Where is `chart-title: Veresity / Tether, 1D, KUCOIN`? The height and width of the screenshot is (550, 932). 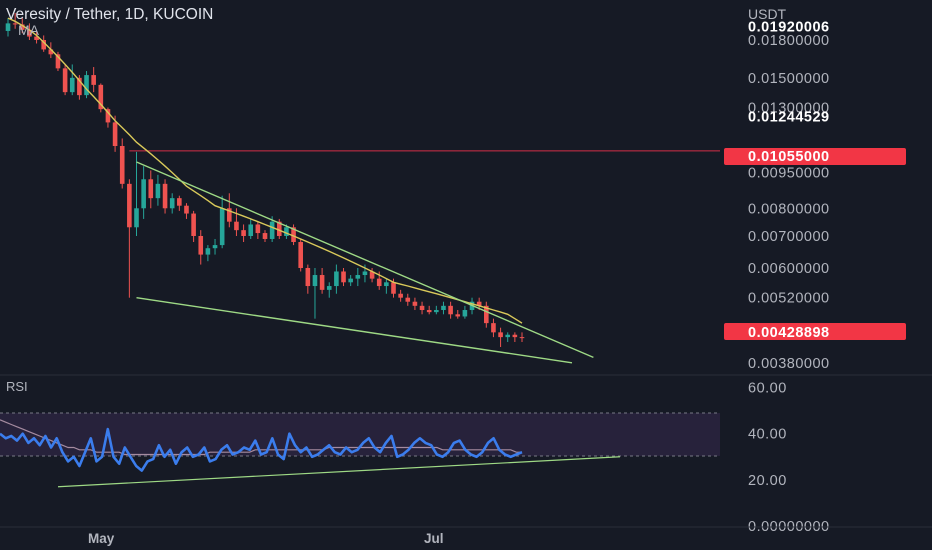 chart-title: Veresity / Tether, 1D, KUCOIN is located at coordinates (109, 14).